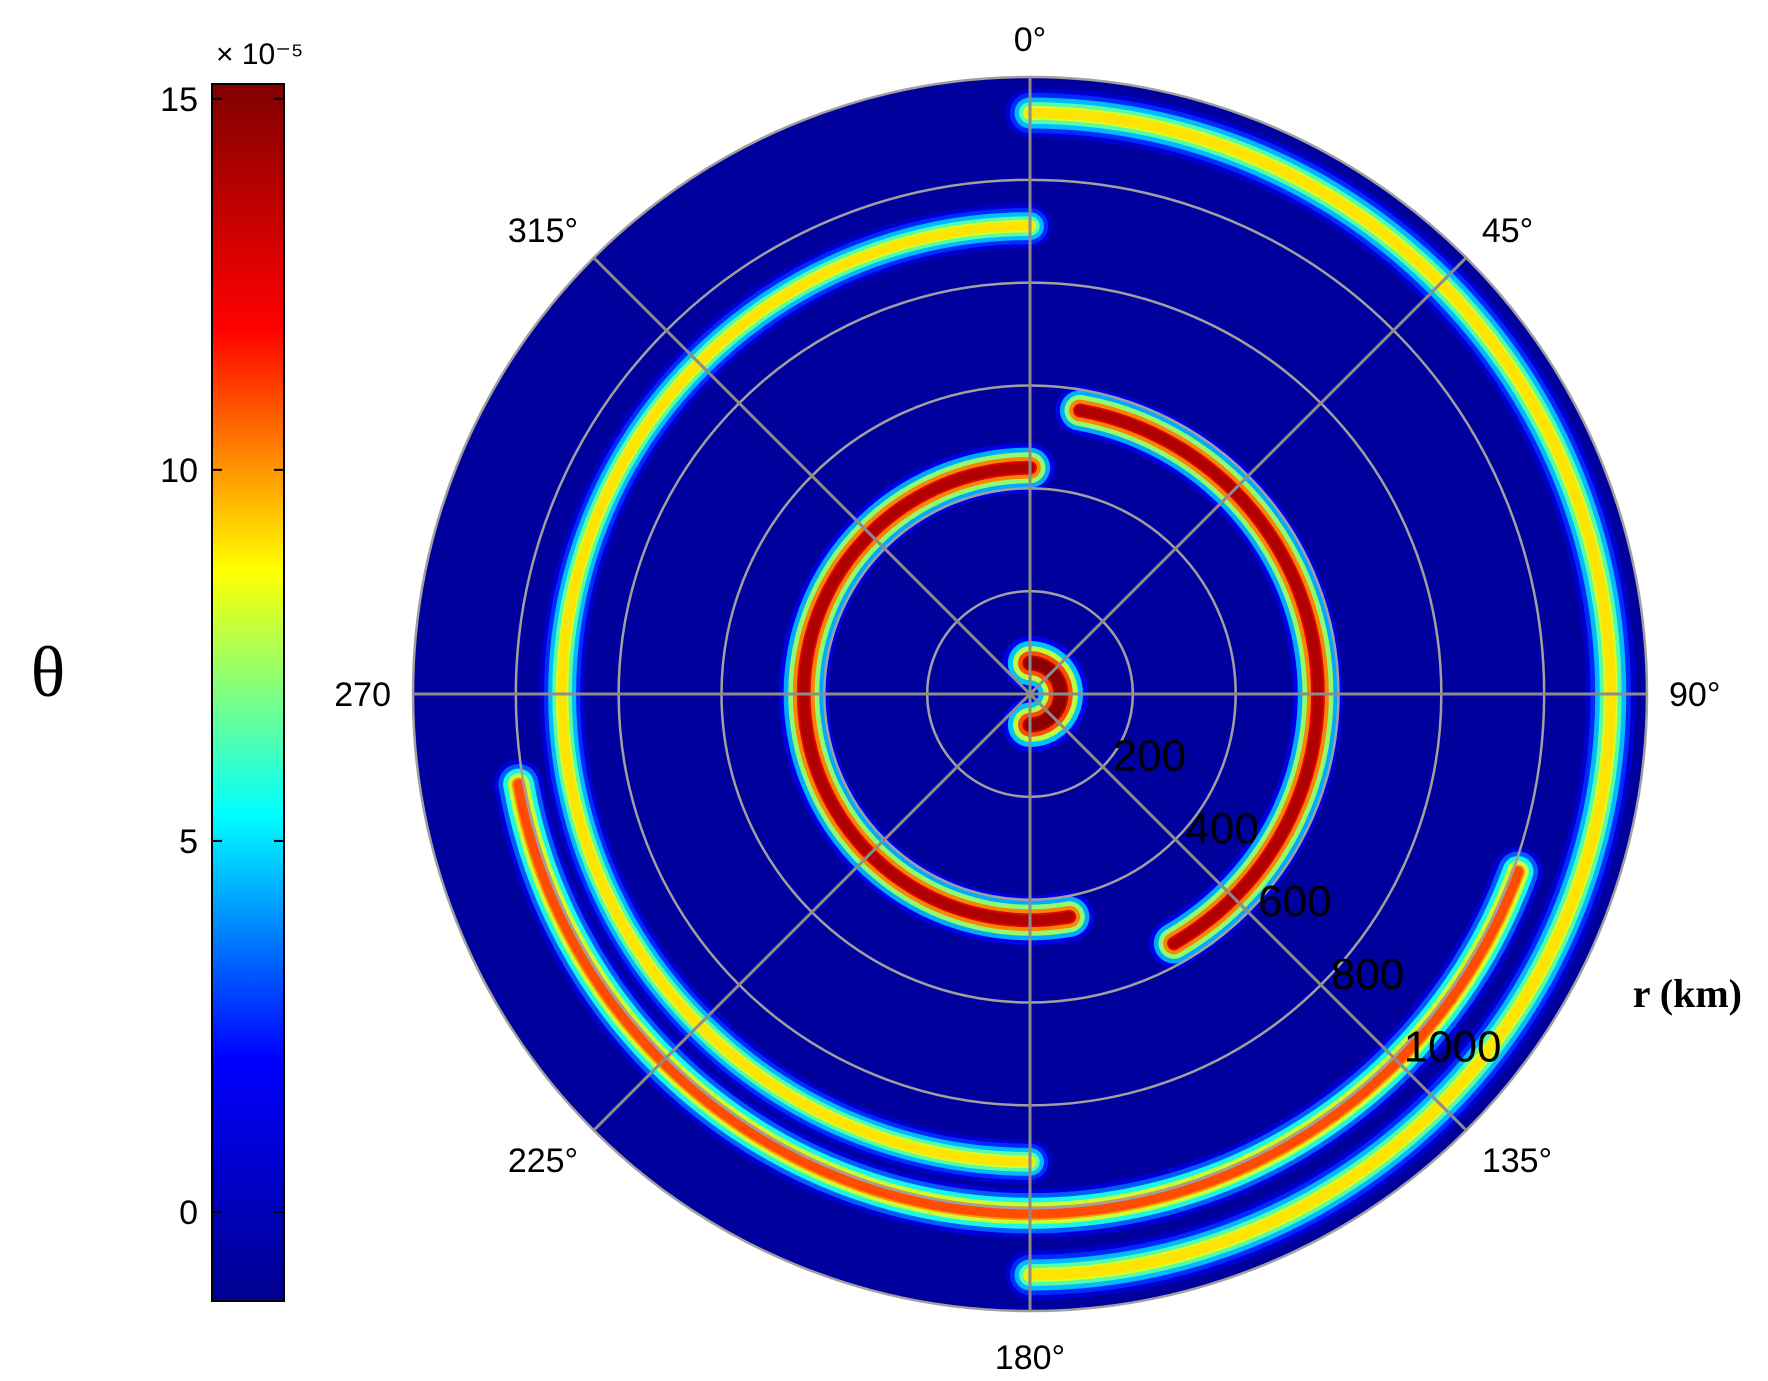  Describe the element at coordinates (179, 100) in the screenshot. I see `colorbar-tick-label: 15` at that location.